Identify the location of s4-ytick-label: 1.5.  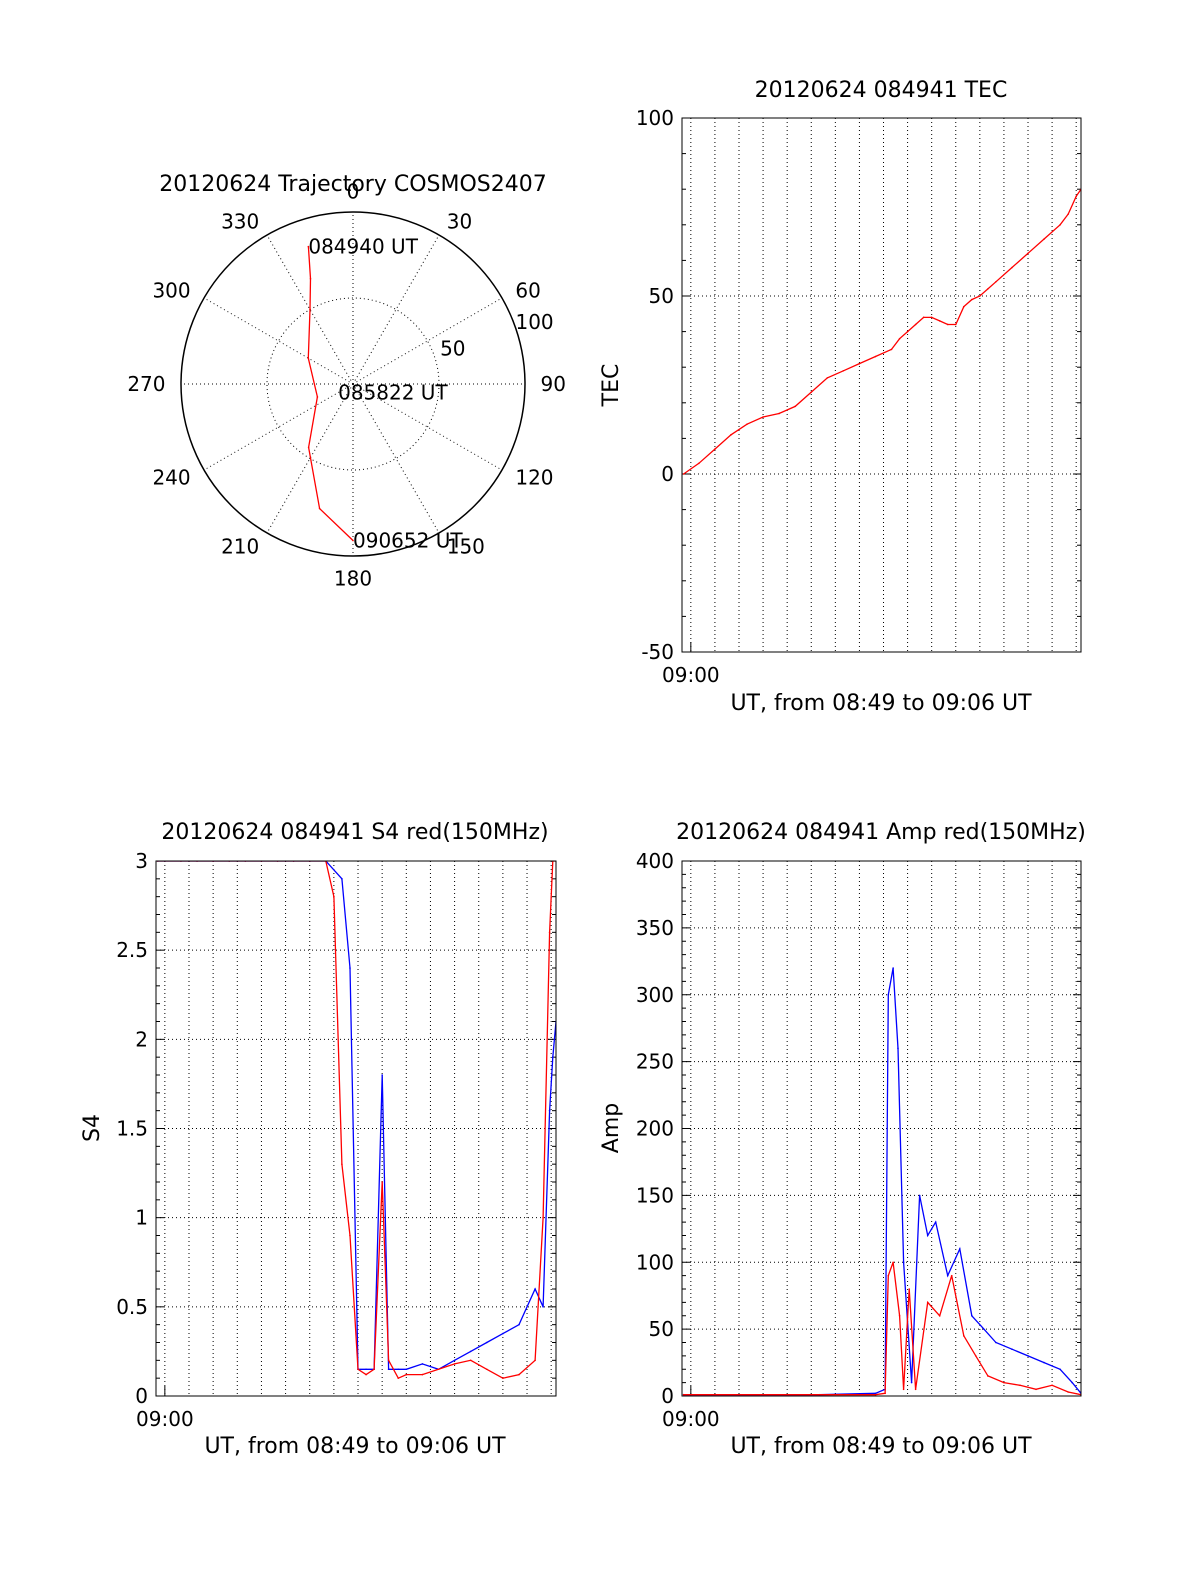
(132, 1129).